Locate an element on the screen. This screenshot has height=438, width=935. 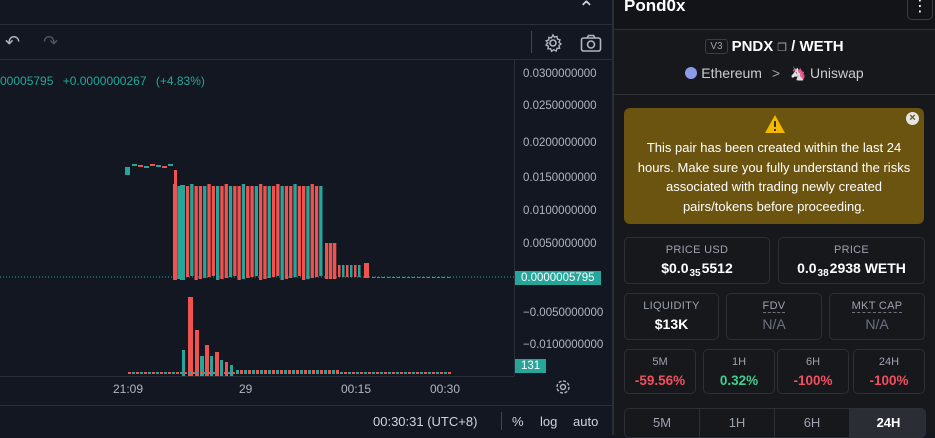
close-icon: × is located at coordinates (912, 118).